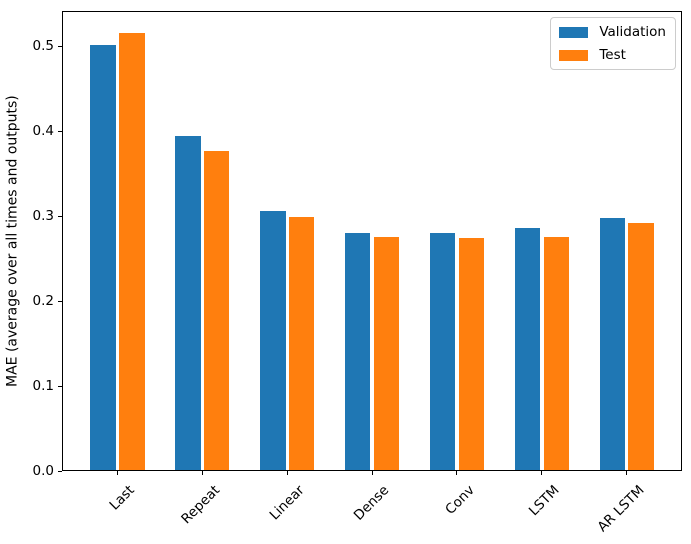 This screenshot has height=544, width=691. I want to click on y-tick-label: 0.4, so click(43, 131).